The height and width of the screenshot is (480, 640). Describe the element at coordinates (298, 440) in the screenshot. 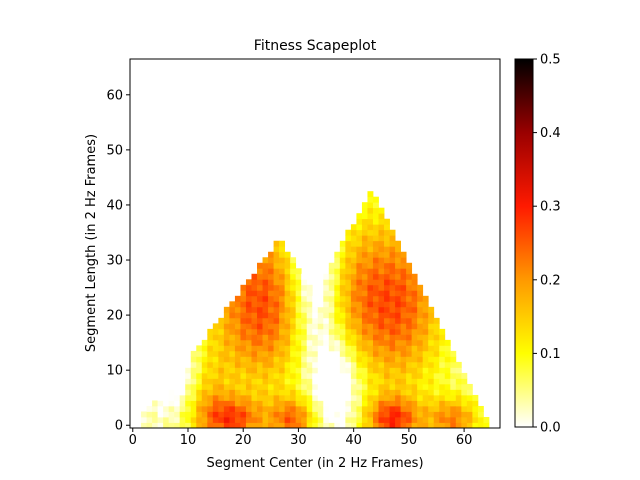

I see `x-tick-label: 30` at that location.